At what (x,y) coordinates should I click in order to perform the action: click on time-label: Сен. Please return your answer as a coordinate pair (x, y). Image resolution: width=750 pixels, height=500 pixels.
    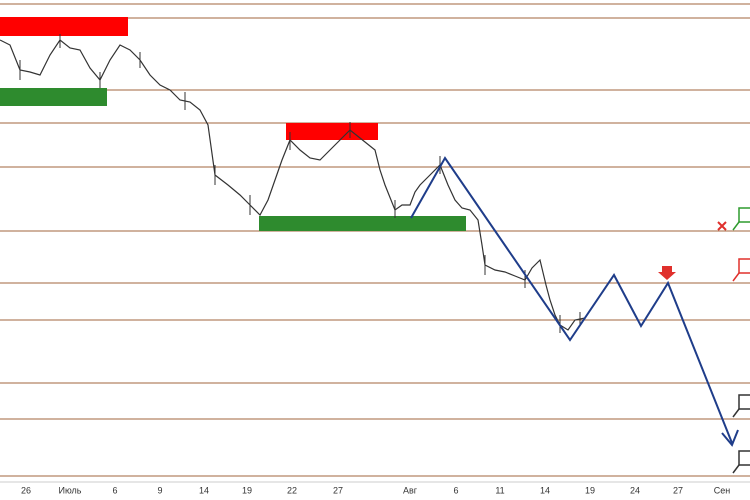
    Looking at the image, I should click on (722, 490).